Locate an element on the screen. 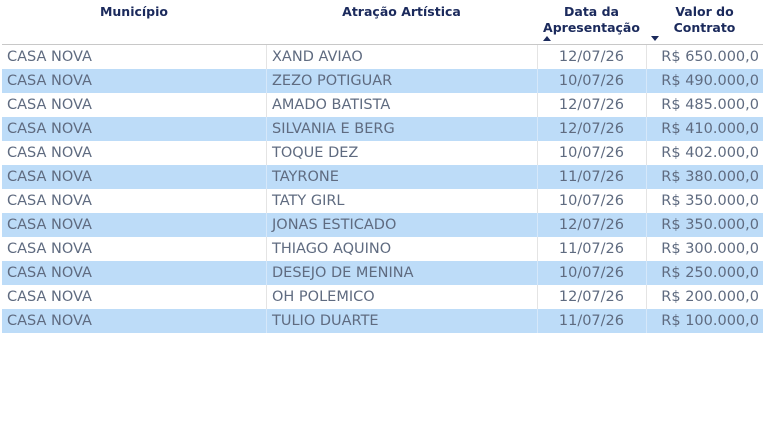 Image resolution: width=775 pixels, height=422 pixels. table-cell: AMADO BATISTA is located at coordinates (401, 105).